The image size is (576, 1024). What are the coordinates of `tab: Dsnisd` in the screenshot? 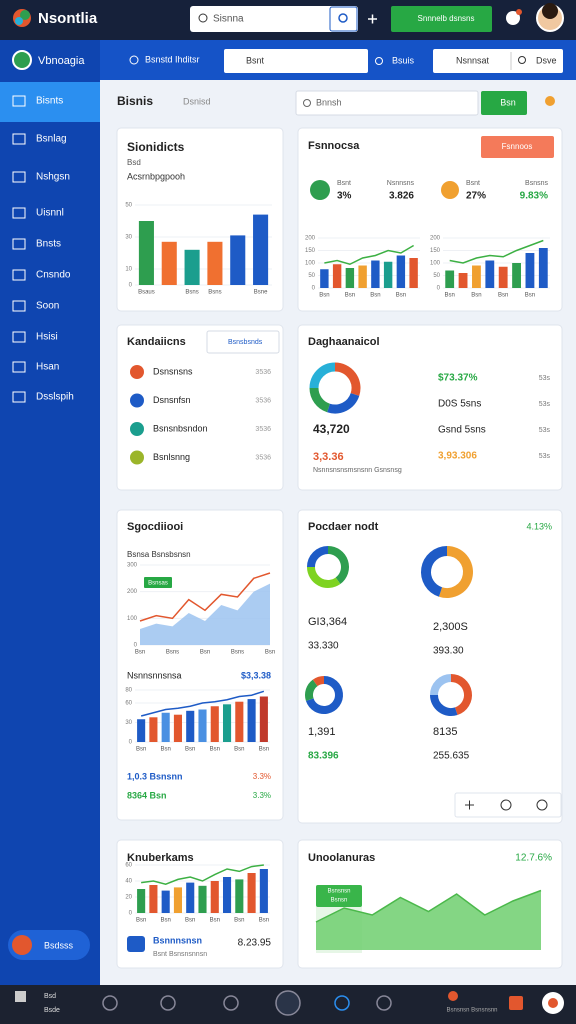 It's located at (197, 101).